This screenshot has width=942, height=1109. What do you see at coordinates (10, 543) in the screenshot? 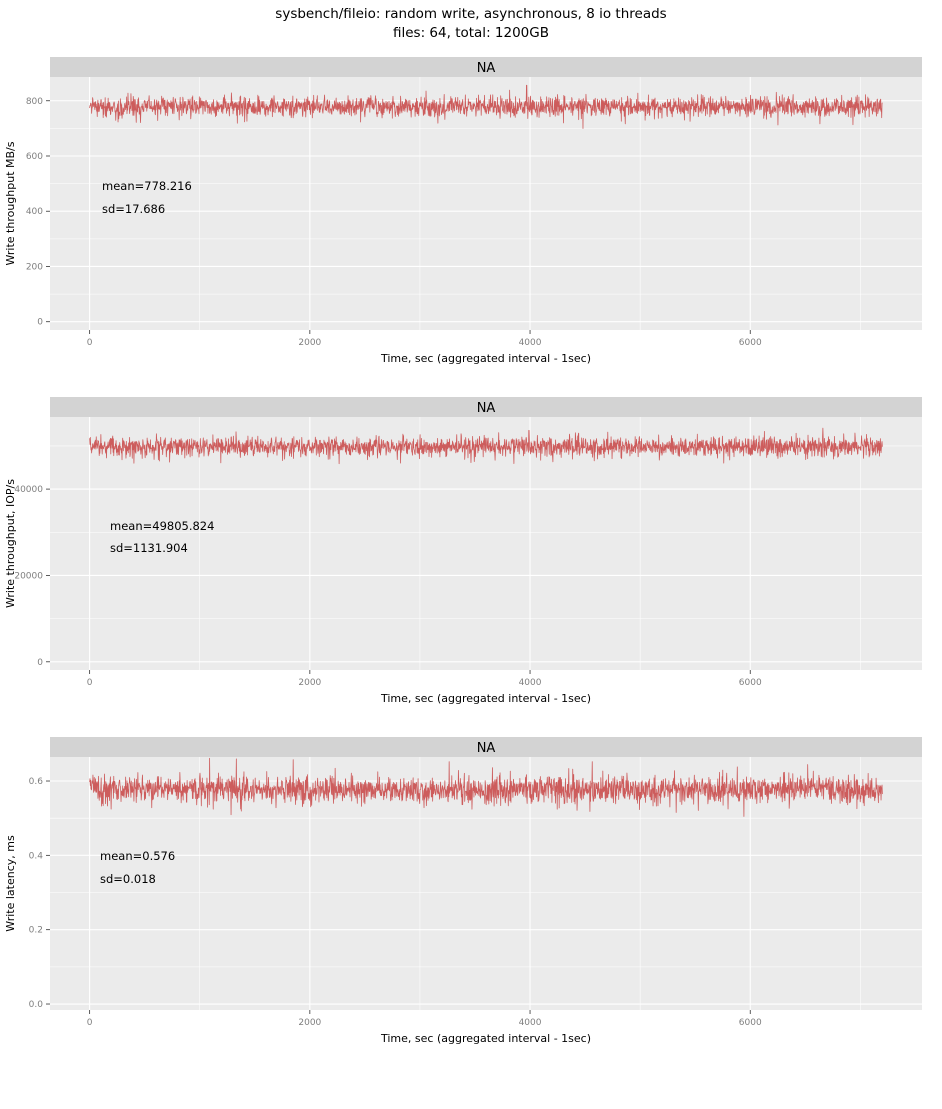
I see `y-axis-title: Write throughput, IOP/s` at bounding box center [10, 543].